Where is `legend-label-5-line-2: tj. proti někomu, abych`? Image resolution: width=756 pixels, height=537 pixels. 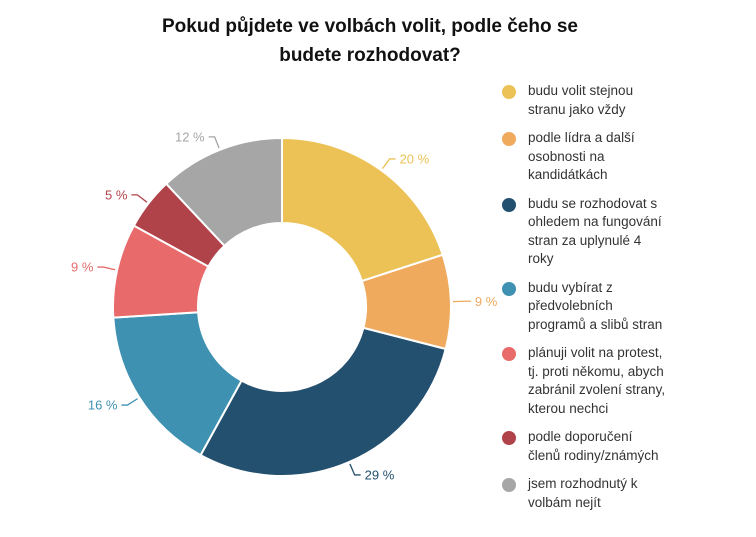
legend-label-5-line-2: tj. proti někomu, abych is located at coordinates (596, 371).